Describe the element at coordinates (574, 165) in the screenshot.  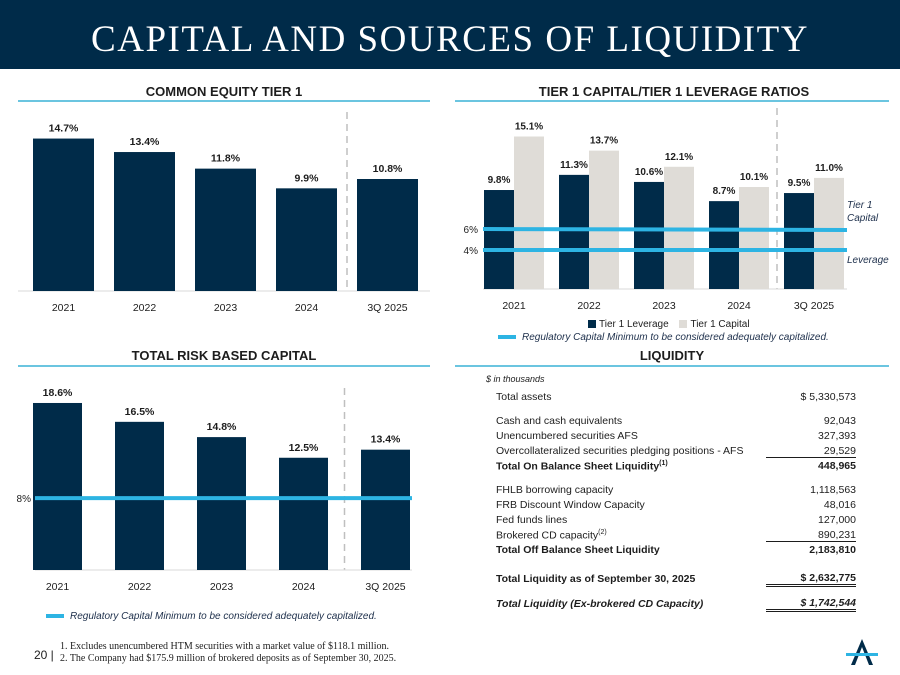
I see `data-label: 11.3%` at that location.